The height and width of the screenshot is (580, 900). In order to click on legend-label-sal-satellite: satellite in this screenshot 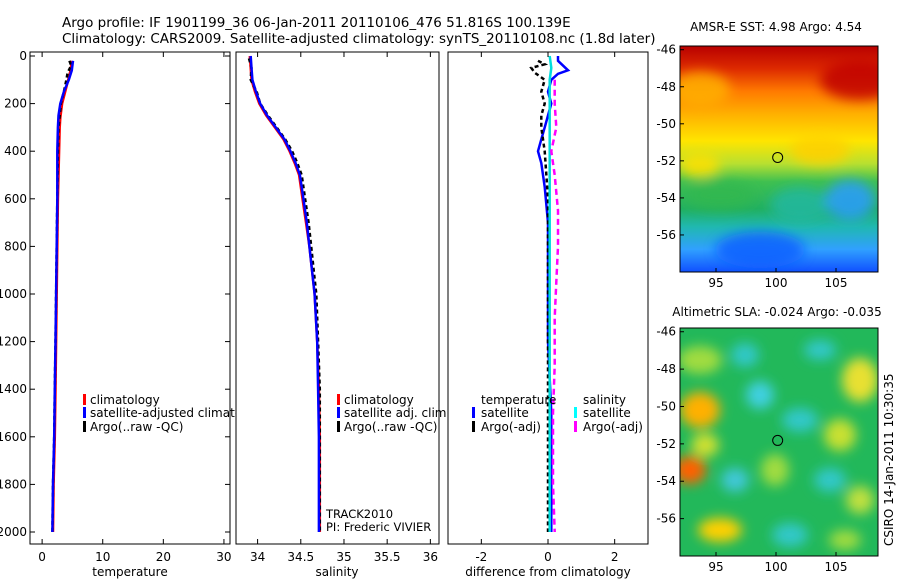, I will do `click(607, 413)`.